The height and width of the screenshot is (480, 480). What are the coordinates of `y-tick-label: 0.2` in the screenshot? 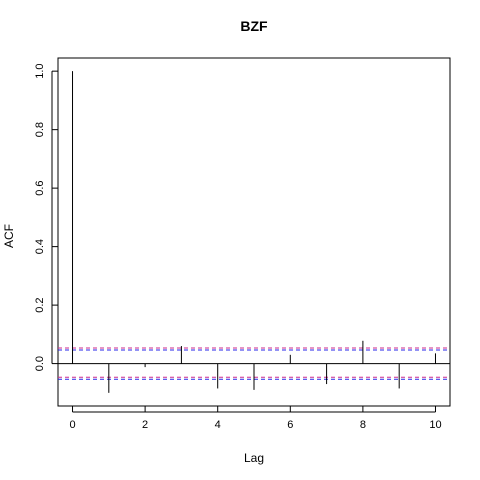 It's located at (40, 304).